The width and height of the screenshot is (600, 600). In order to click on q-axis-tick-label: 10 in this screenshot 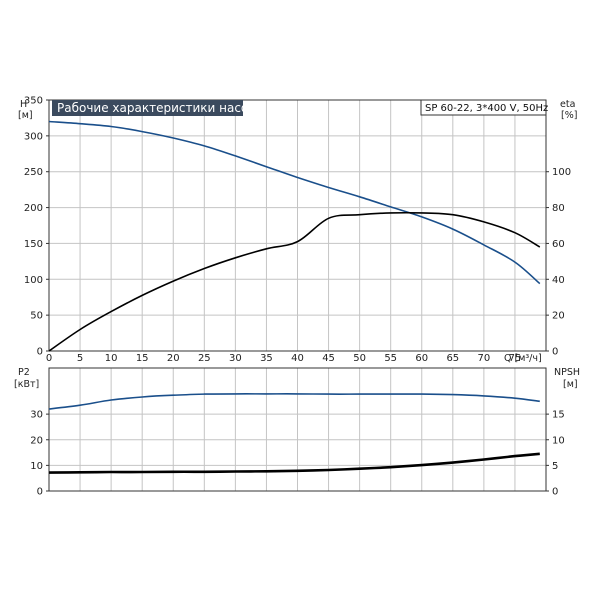, I will do `click(111, 358)`.